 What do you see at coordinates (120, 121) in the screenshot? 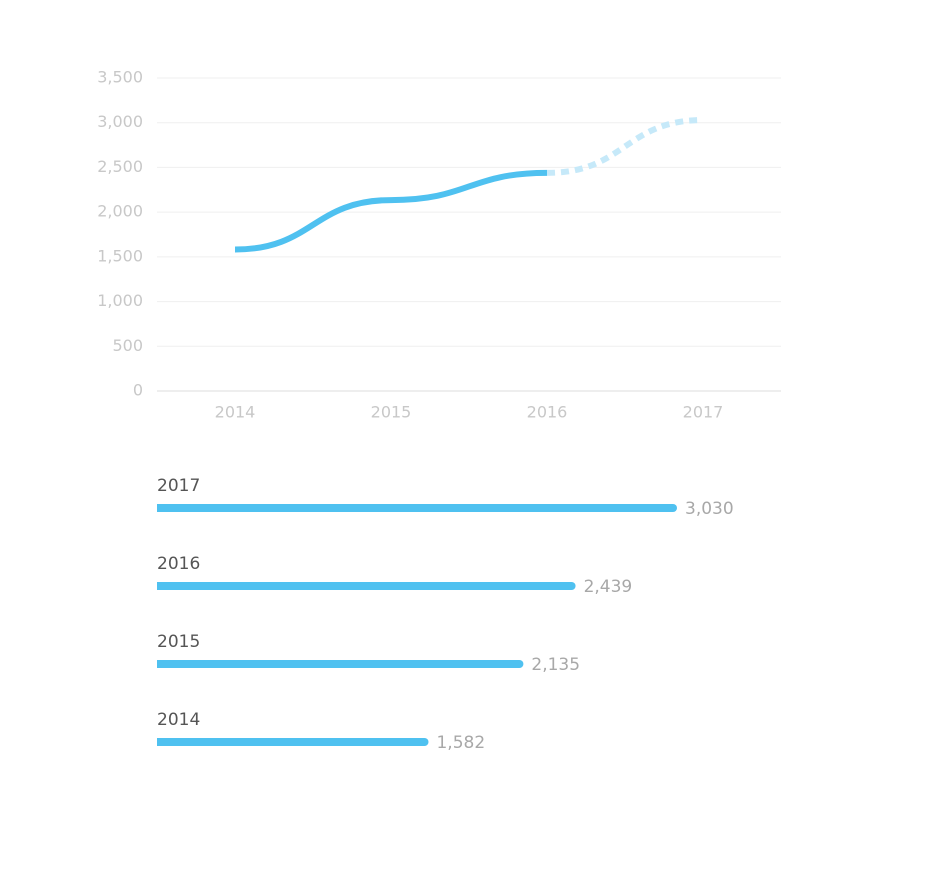
I see `y-tick-label: 3,000` at bounding box center [120, 121].